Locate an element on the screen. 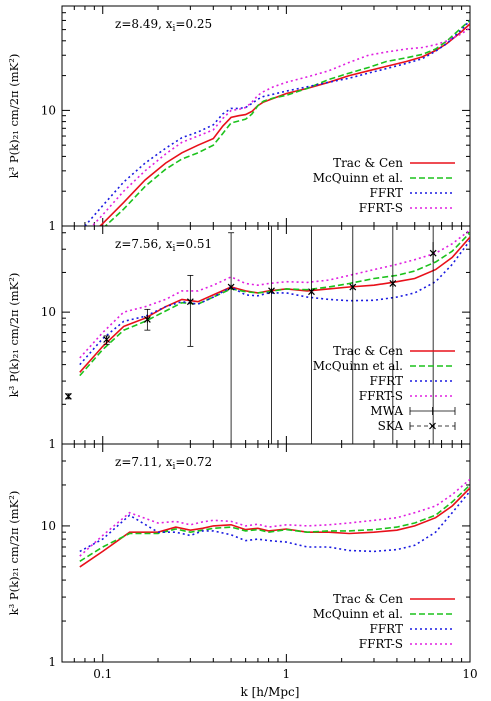 Image resolution: width=491 pixels, height=701 pixels. panel-annotation: z=7.56, xi=0.51 is located at coordinates (163, 245).